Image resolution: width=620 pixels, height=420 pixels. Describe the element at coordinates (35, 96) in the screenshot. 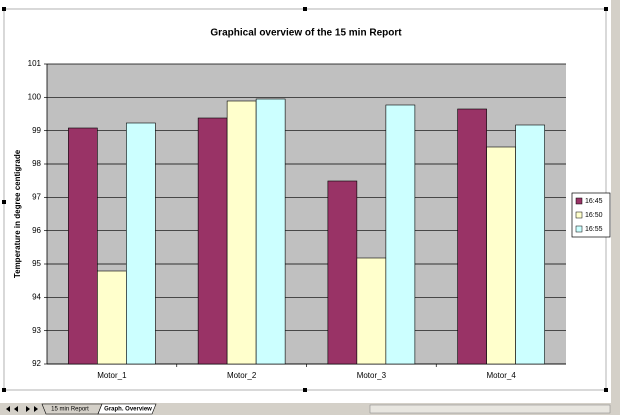

I see `y-tick-label: 100` at that location.